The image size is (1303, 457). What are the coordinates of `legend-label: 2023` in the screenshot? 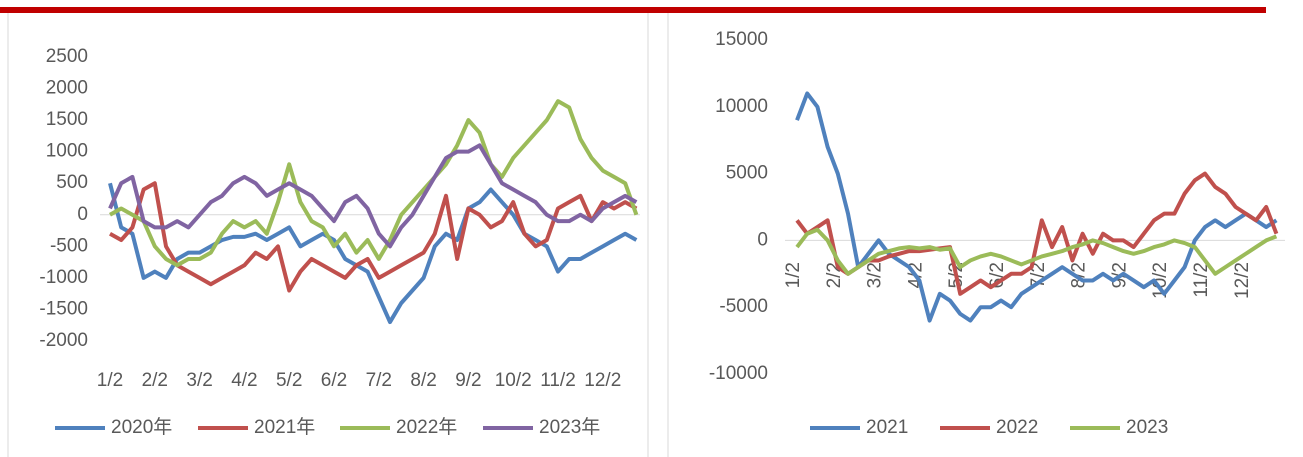 It's located at (1147, 427).